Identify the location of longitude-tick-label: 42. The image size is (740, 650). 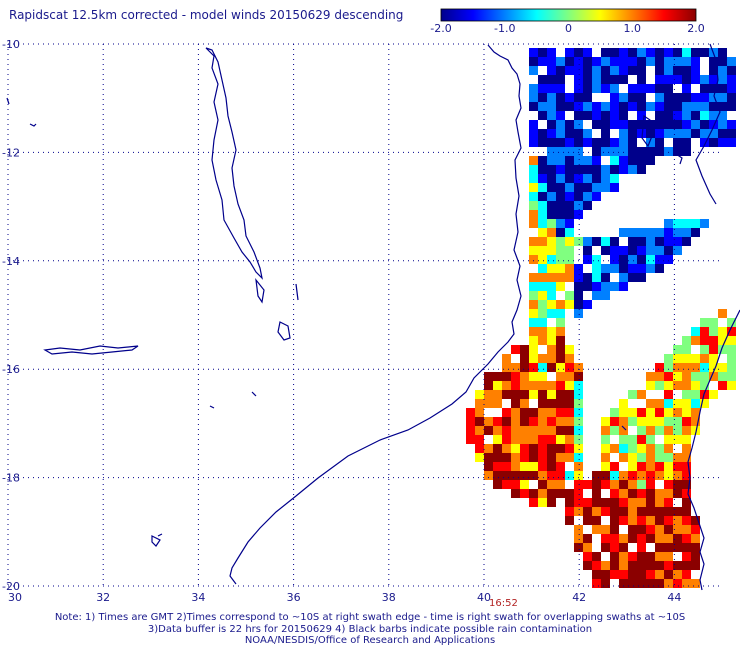
(579, 597).